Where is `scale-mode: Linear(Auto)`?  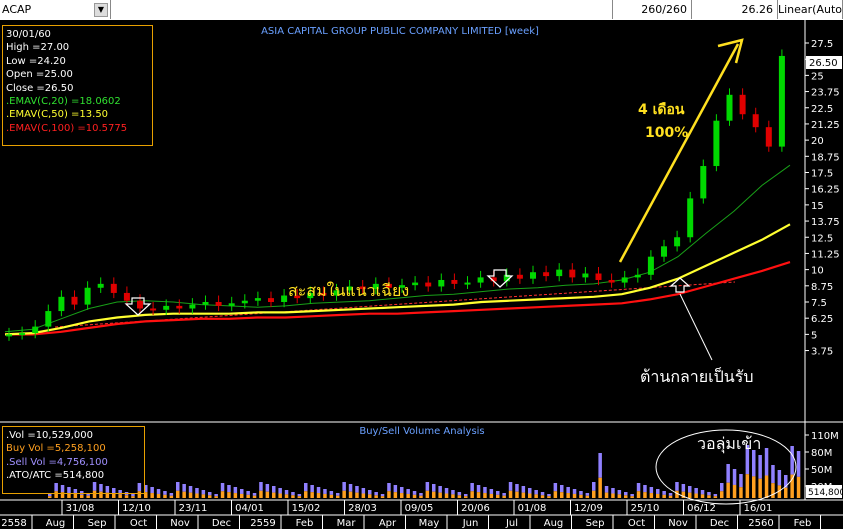
scale-mode: Linear(Auto) is located at coordinates (810, 9).